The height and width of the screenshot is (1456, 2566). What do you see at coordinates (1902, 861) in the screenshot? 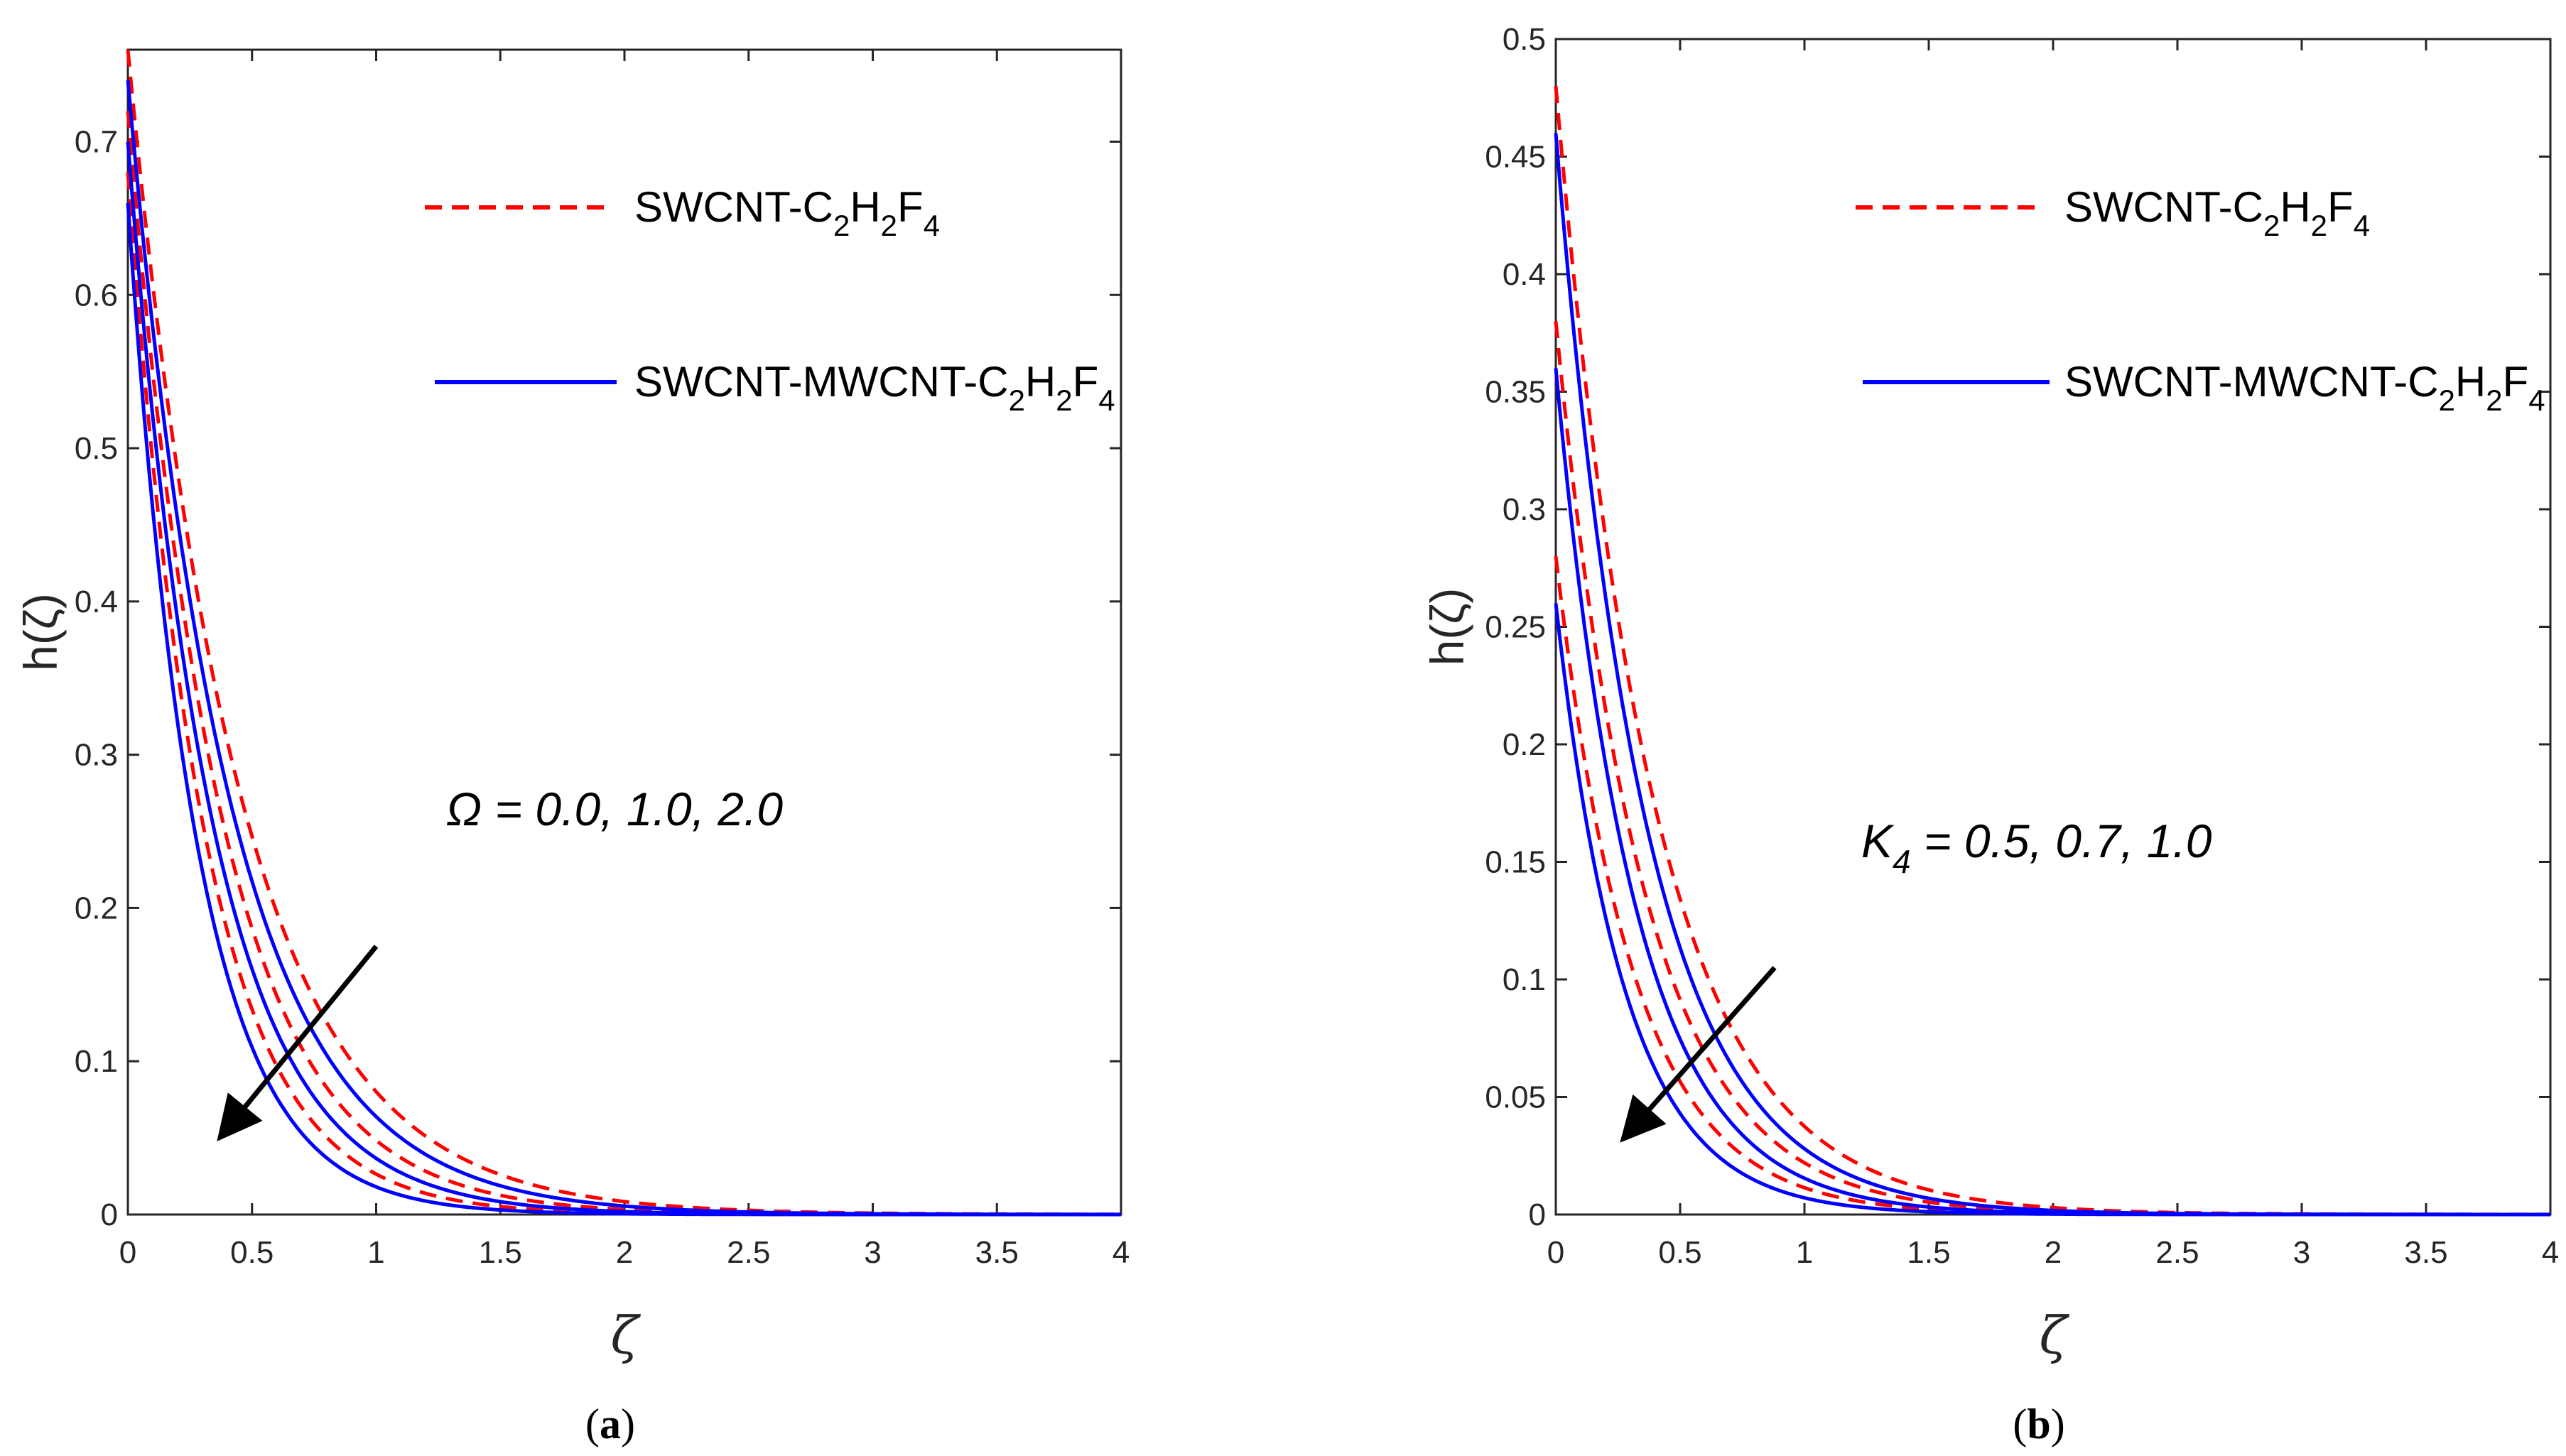
I see `annotation-subscript: 4` at bounding box center [1902, 861].